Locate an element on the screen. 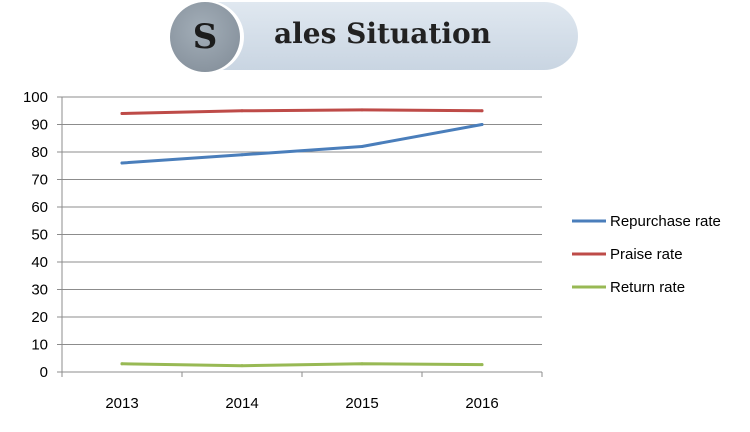  series-line-return-rate is located at coordinates (302, 365).